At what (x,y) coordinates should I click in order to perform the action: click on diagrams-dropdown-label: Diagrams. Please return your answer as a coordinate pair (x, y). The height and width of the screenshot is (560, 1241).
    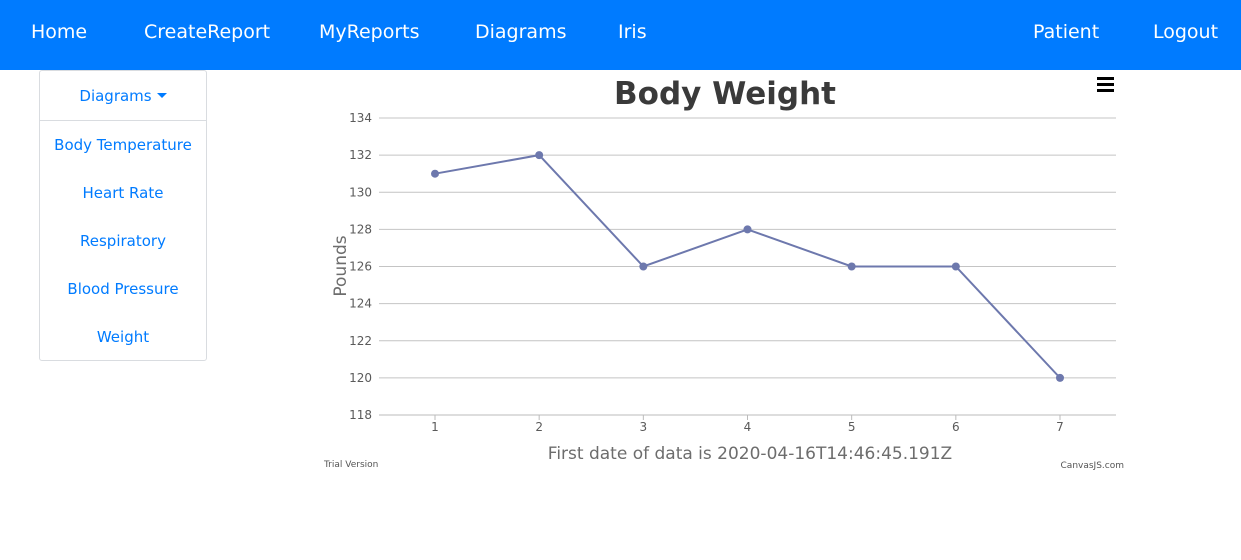
    Looking at the image, I should click on (115, 96).